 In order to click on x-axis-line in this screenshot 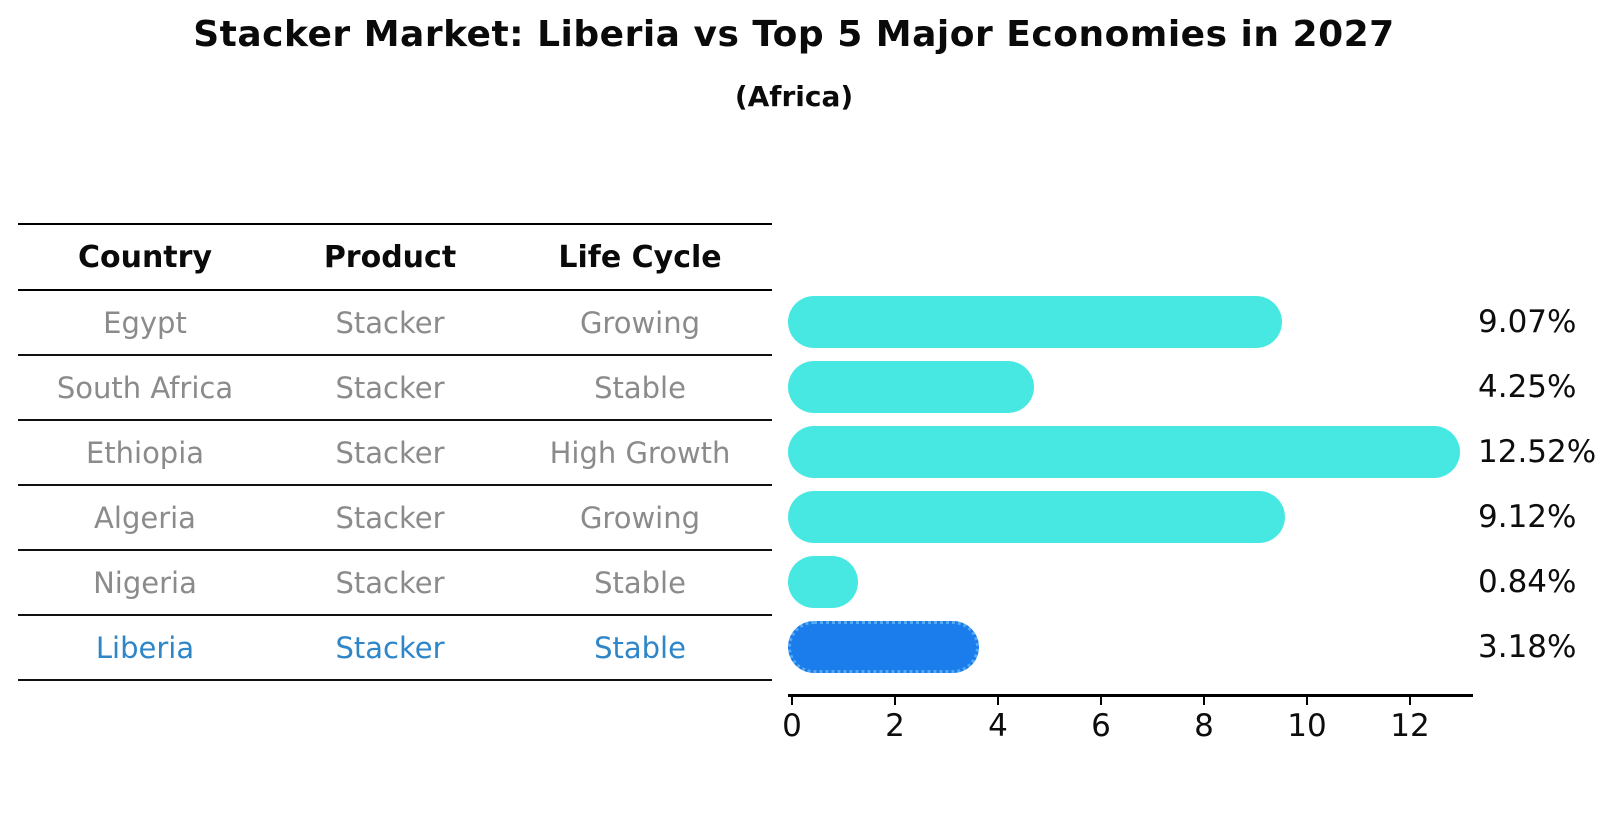, I will do `click(1130, 695)`.